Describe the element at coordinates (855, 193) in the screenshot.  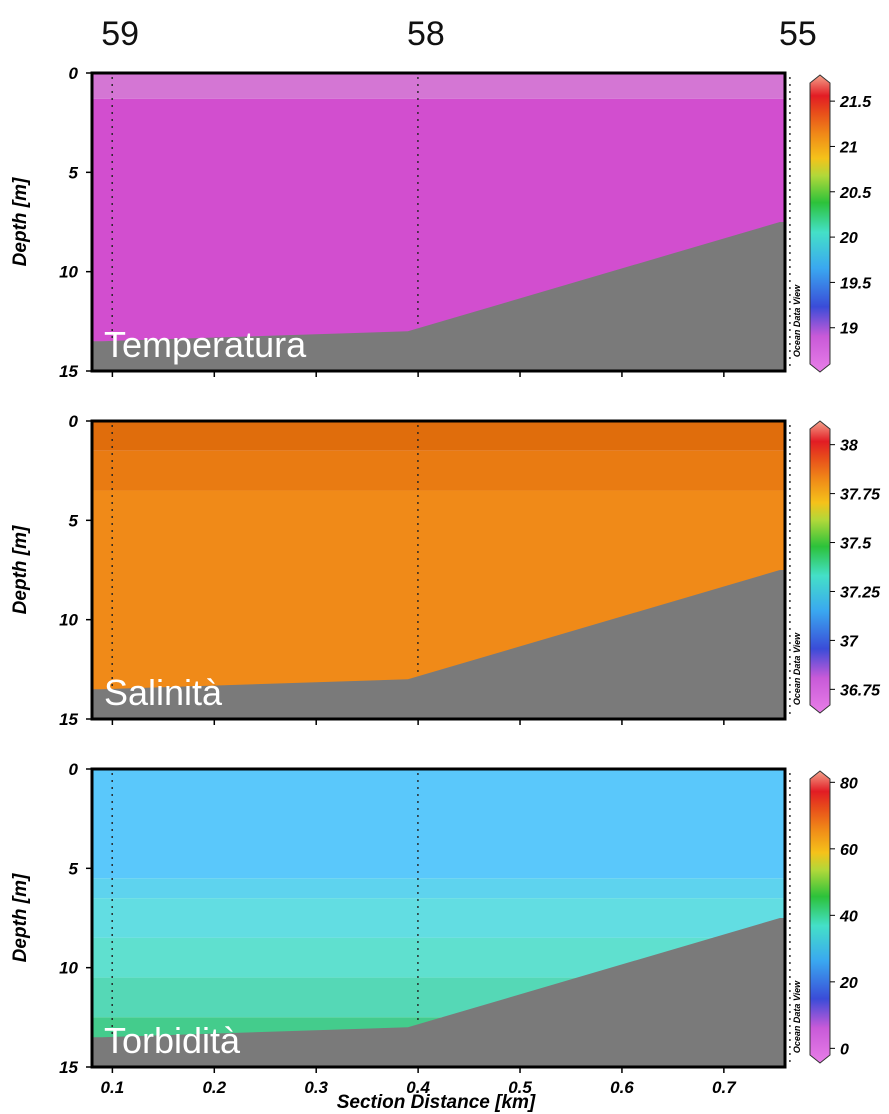
I see `colorbar-tick-label: 20.5` at that location.